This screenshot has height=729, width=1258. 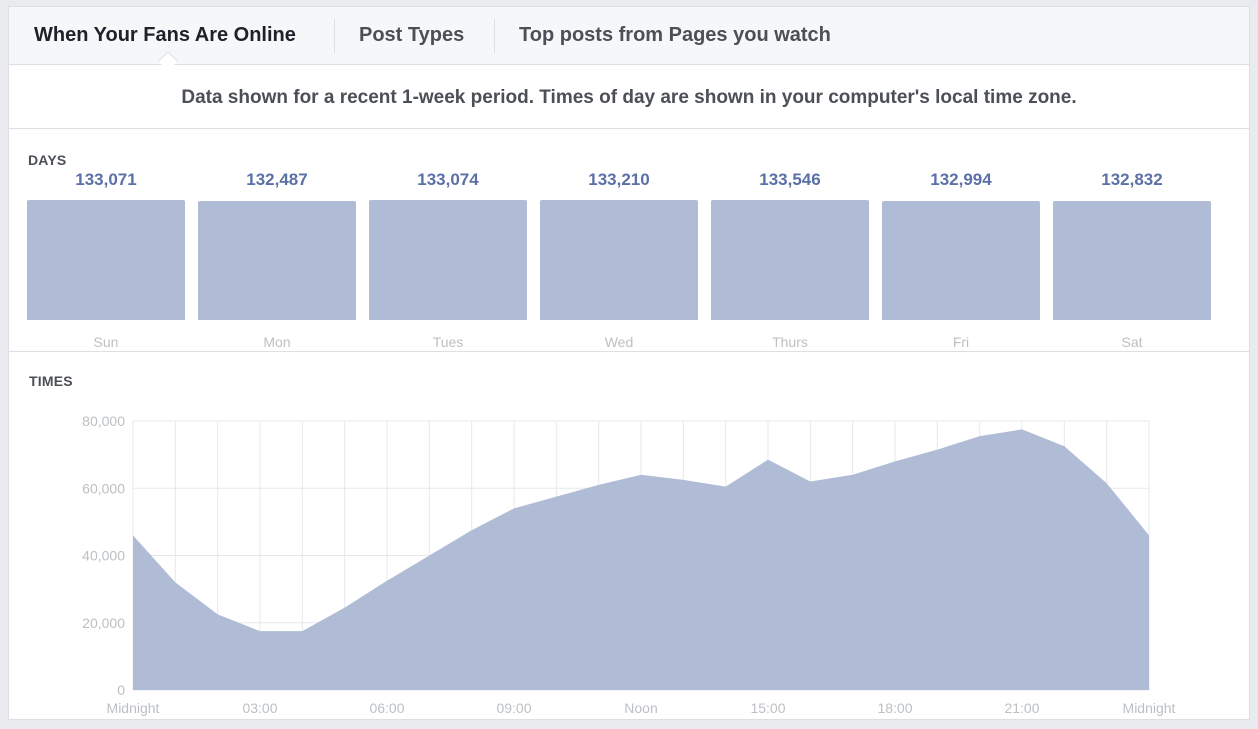 I want to click on day-name-label: Fri, so click(x=961, y=342).